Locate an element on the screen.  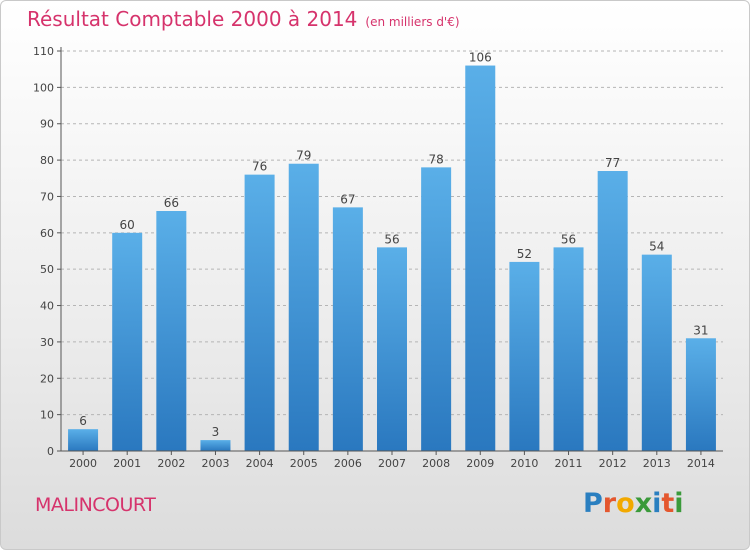
x-tick-label: 2011 is located at coordinates (569, 463).